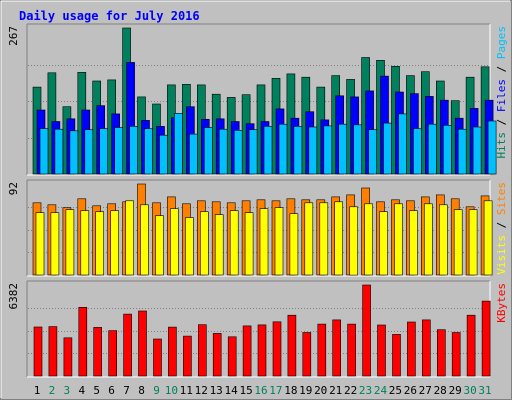 Image resolution: width=512 pixels, height=400 pixels. What do you see at coordinates (156, 390) in the screenshot?
I see `day-label: 9` at bounding box center [156, 390].